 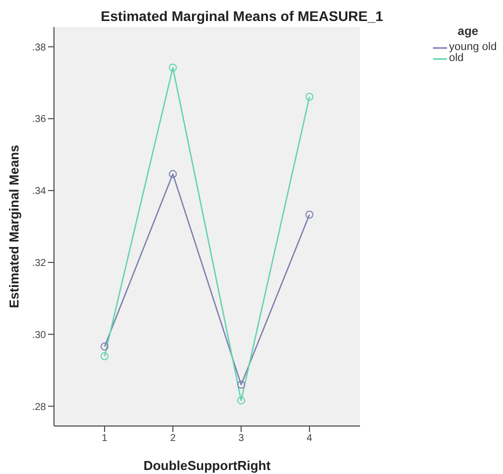 What do you see at coordinates (456, 58) in the screenshot?
I see `legend-label: old` at bounding box center [456, 58].